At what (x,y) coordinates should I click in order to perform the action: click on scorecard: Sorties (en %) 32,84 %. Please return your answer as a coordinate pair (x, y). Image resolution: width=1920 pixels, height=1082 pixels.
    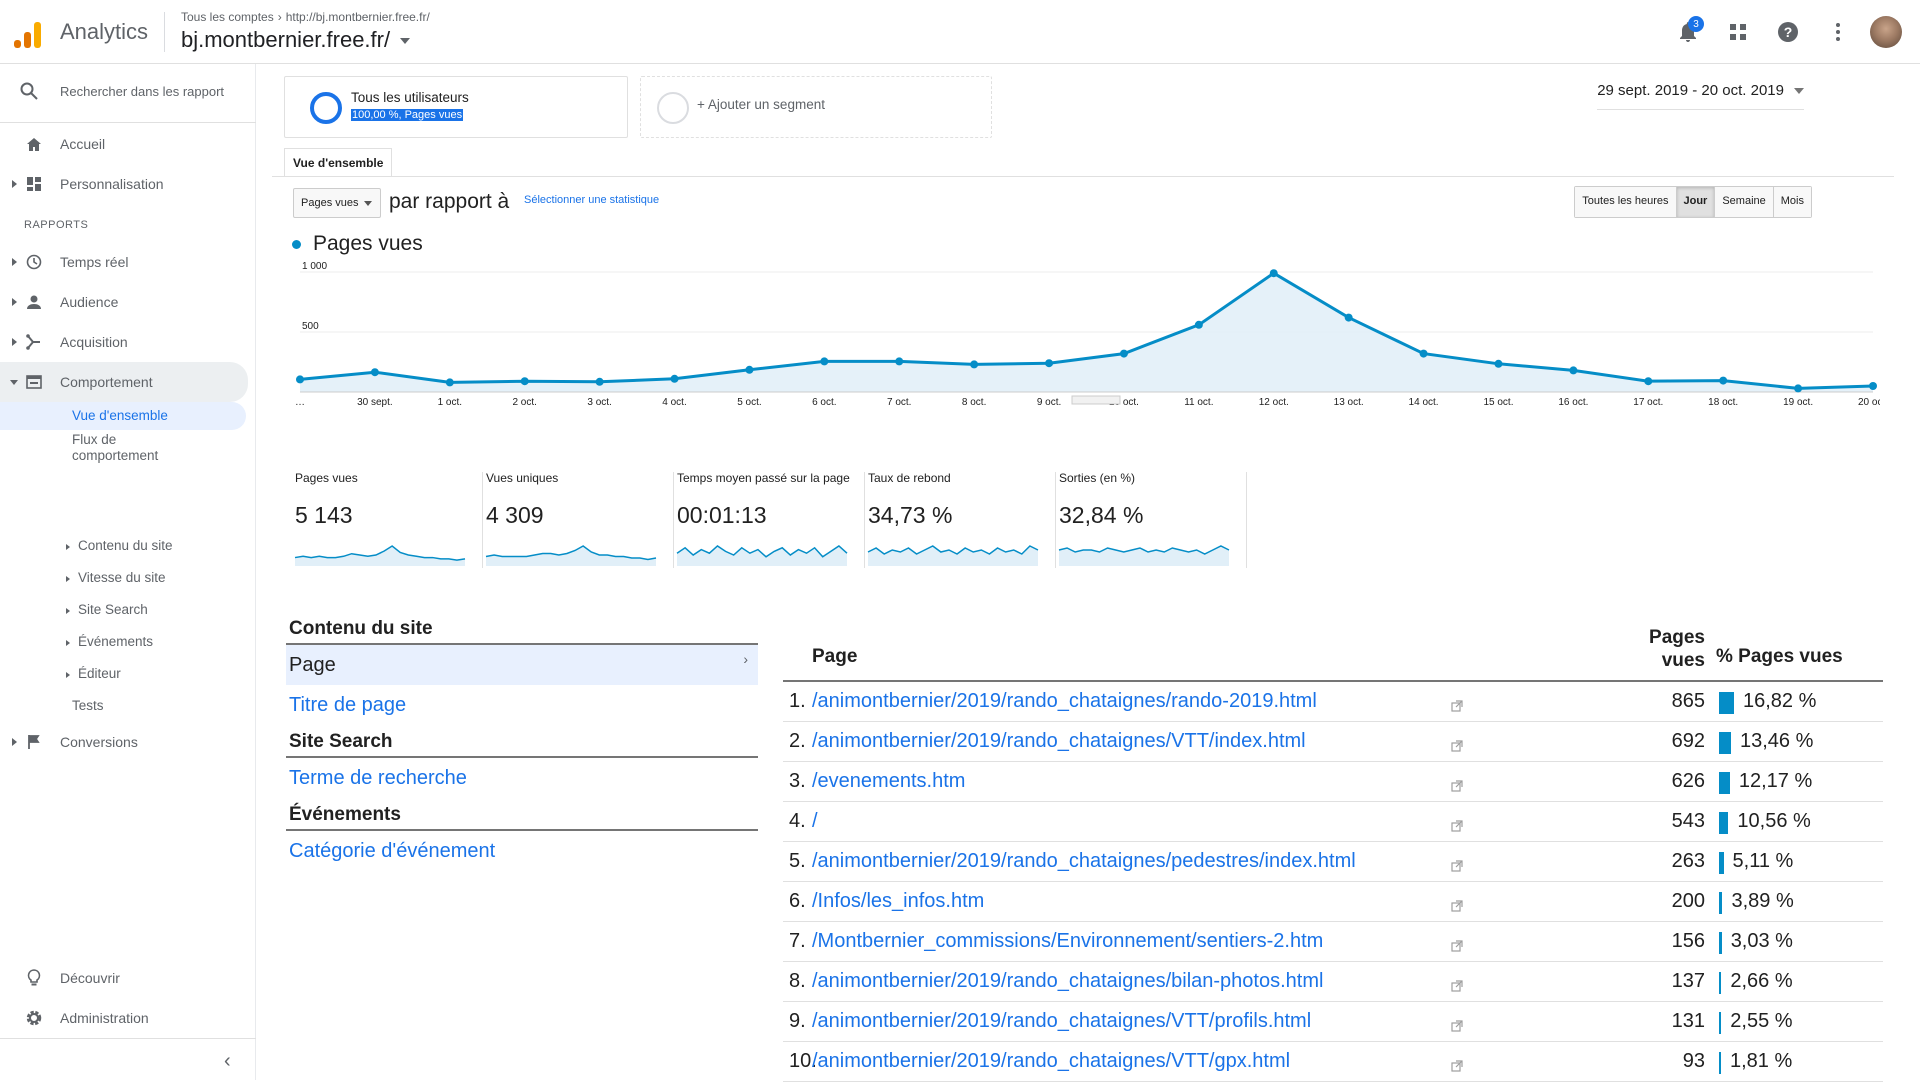
    Looking at the image, I should click on (1151, 520).